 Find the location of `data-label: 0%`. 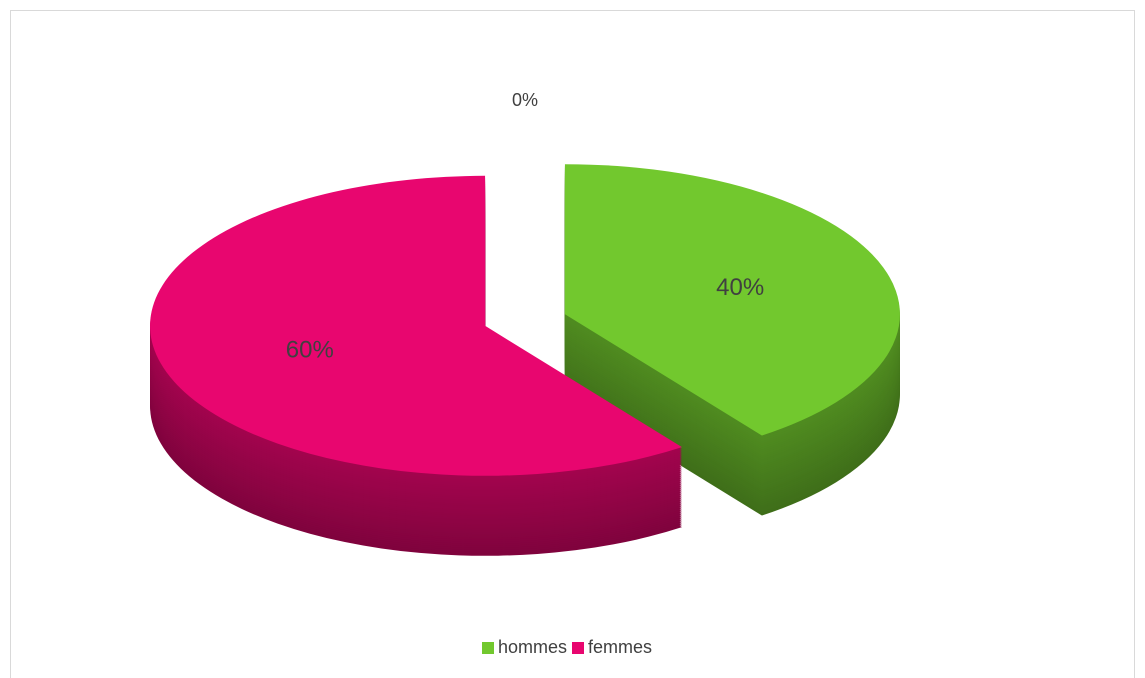

data-label: 0% is located at coordinates (525, 100).